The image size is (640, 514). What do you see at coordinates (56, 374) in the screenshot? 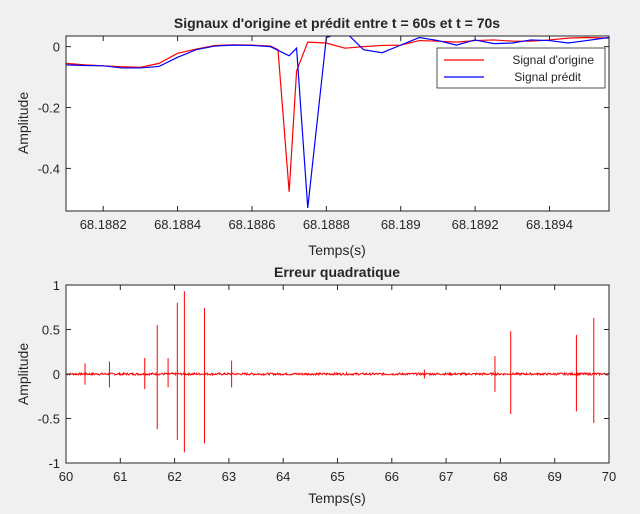
I see `bottom-plot-ytick-label: 0` at bounding box center [56, 374].